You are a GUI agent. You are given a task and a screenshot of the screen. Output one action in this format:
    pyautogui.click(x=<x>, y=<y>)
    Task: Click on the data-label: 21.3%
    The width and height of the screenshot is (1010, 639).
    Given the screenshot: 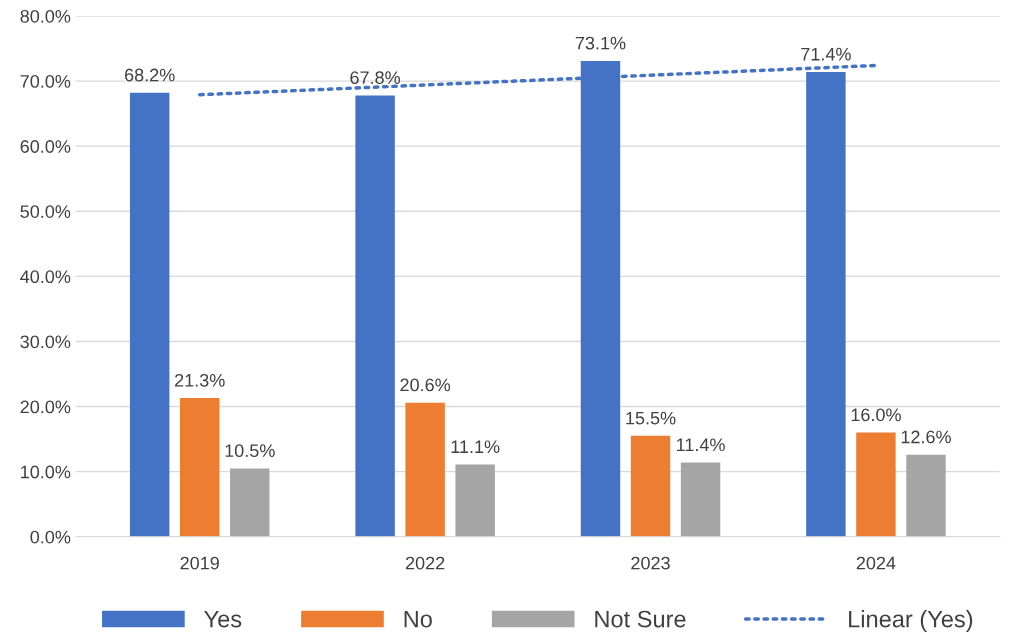 What is the action you would take?
    pyautogui.click(x=200, y=380)
    